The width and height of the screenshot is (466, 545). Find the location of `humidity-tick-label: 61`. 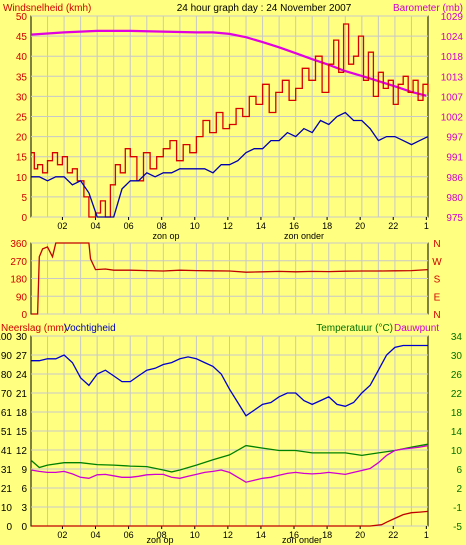

humidity-tick-label: 61 is located at coordinates (7, 413).